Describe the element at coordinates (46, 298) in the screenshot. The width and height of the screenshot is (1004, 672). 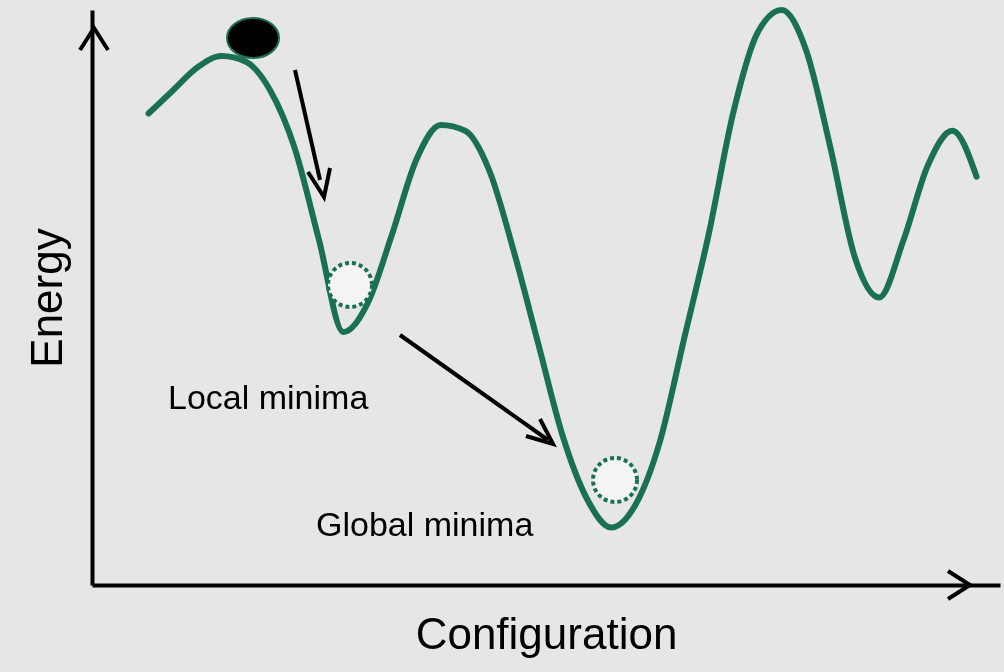
I see `y-axis-title: Energy` at that location.